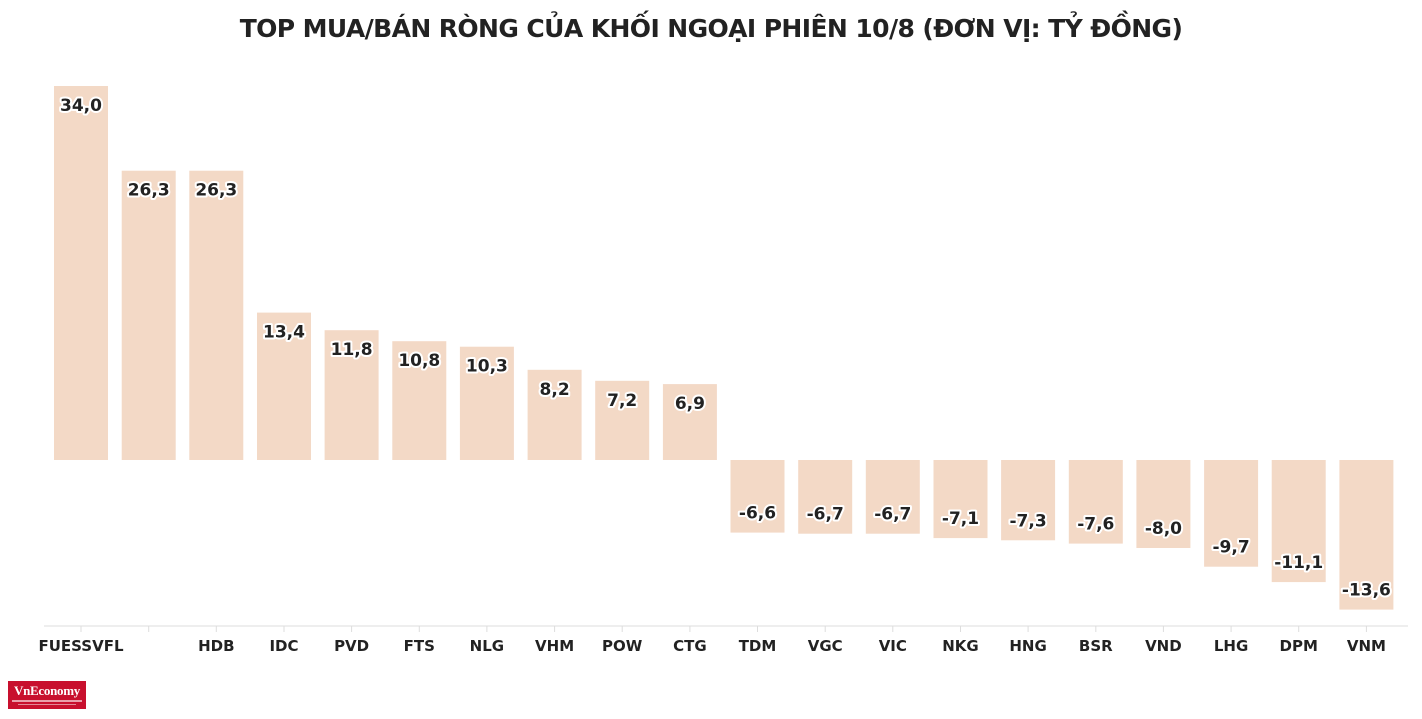 The image size is (1422, 719). Describe the element at coordinates (419, 361) in the screenshot. I see `bar-value-label: 10,8` at that location.